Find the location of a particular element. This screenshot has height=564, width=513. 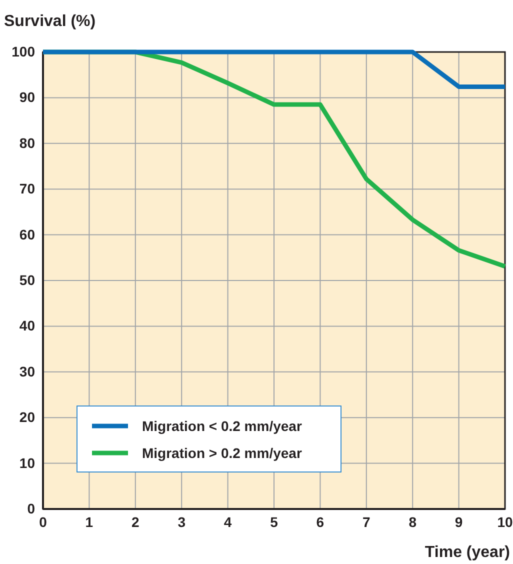

x-tick-label: 8 is located at coordinates (412, 522).